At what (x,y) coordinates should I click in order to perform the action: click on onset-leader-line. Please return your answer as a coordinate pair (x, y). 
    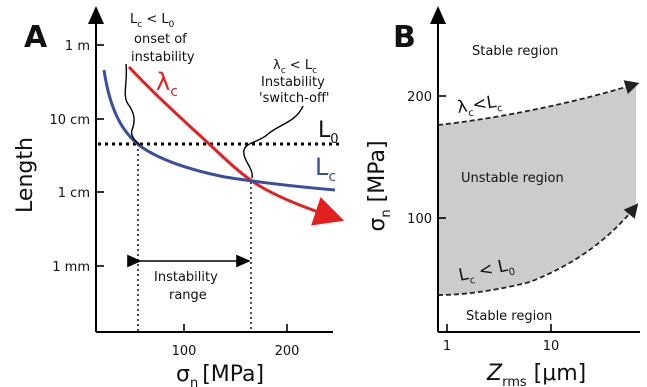
    Looking at the image, I should click on (132, 104).